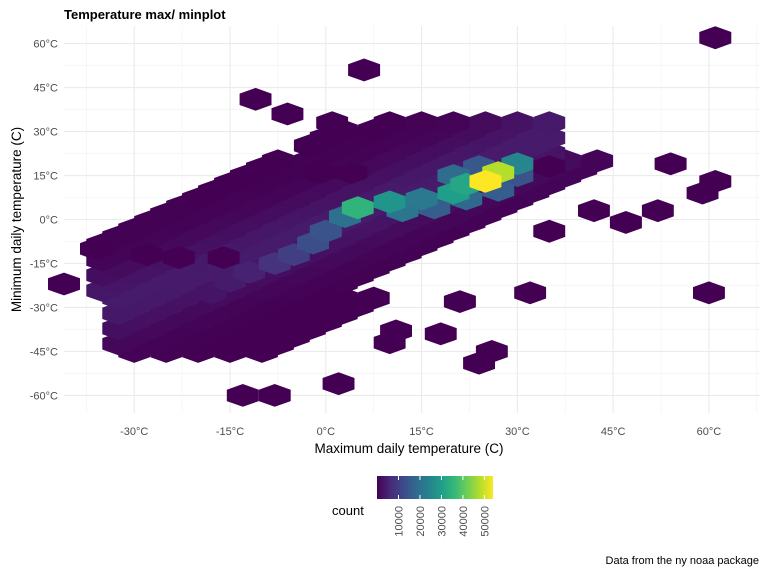 The height and width of the screenshot is (576, 768). I want to click on y-axis-label: Minimum daily temperature (C), so click(16, 219).